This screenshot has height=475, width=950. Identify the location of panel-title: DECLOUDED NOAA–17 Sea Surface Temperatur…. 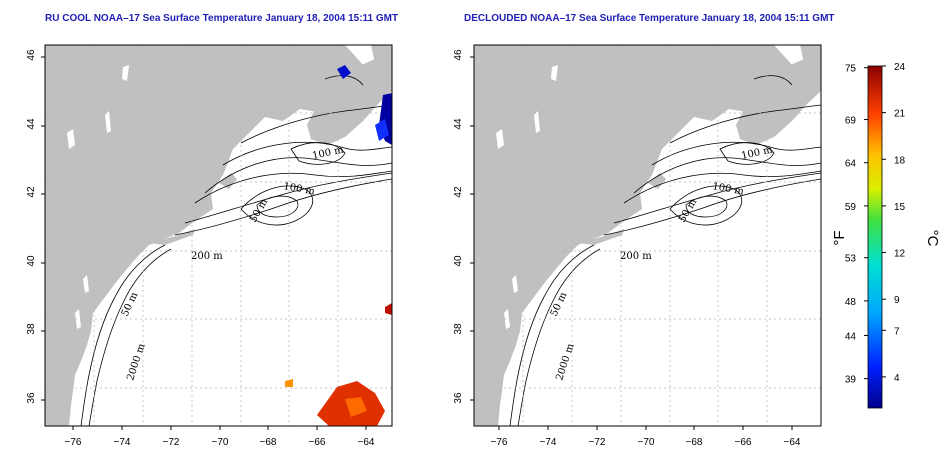
(649, 18).